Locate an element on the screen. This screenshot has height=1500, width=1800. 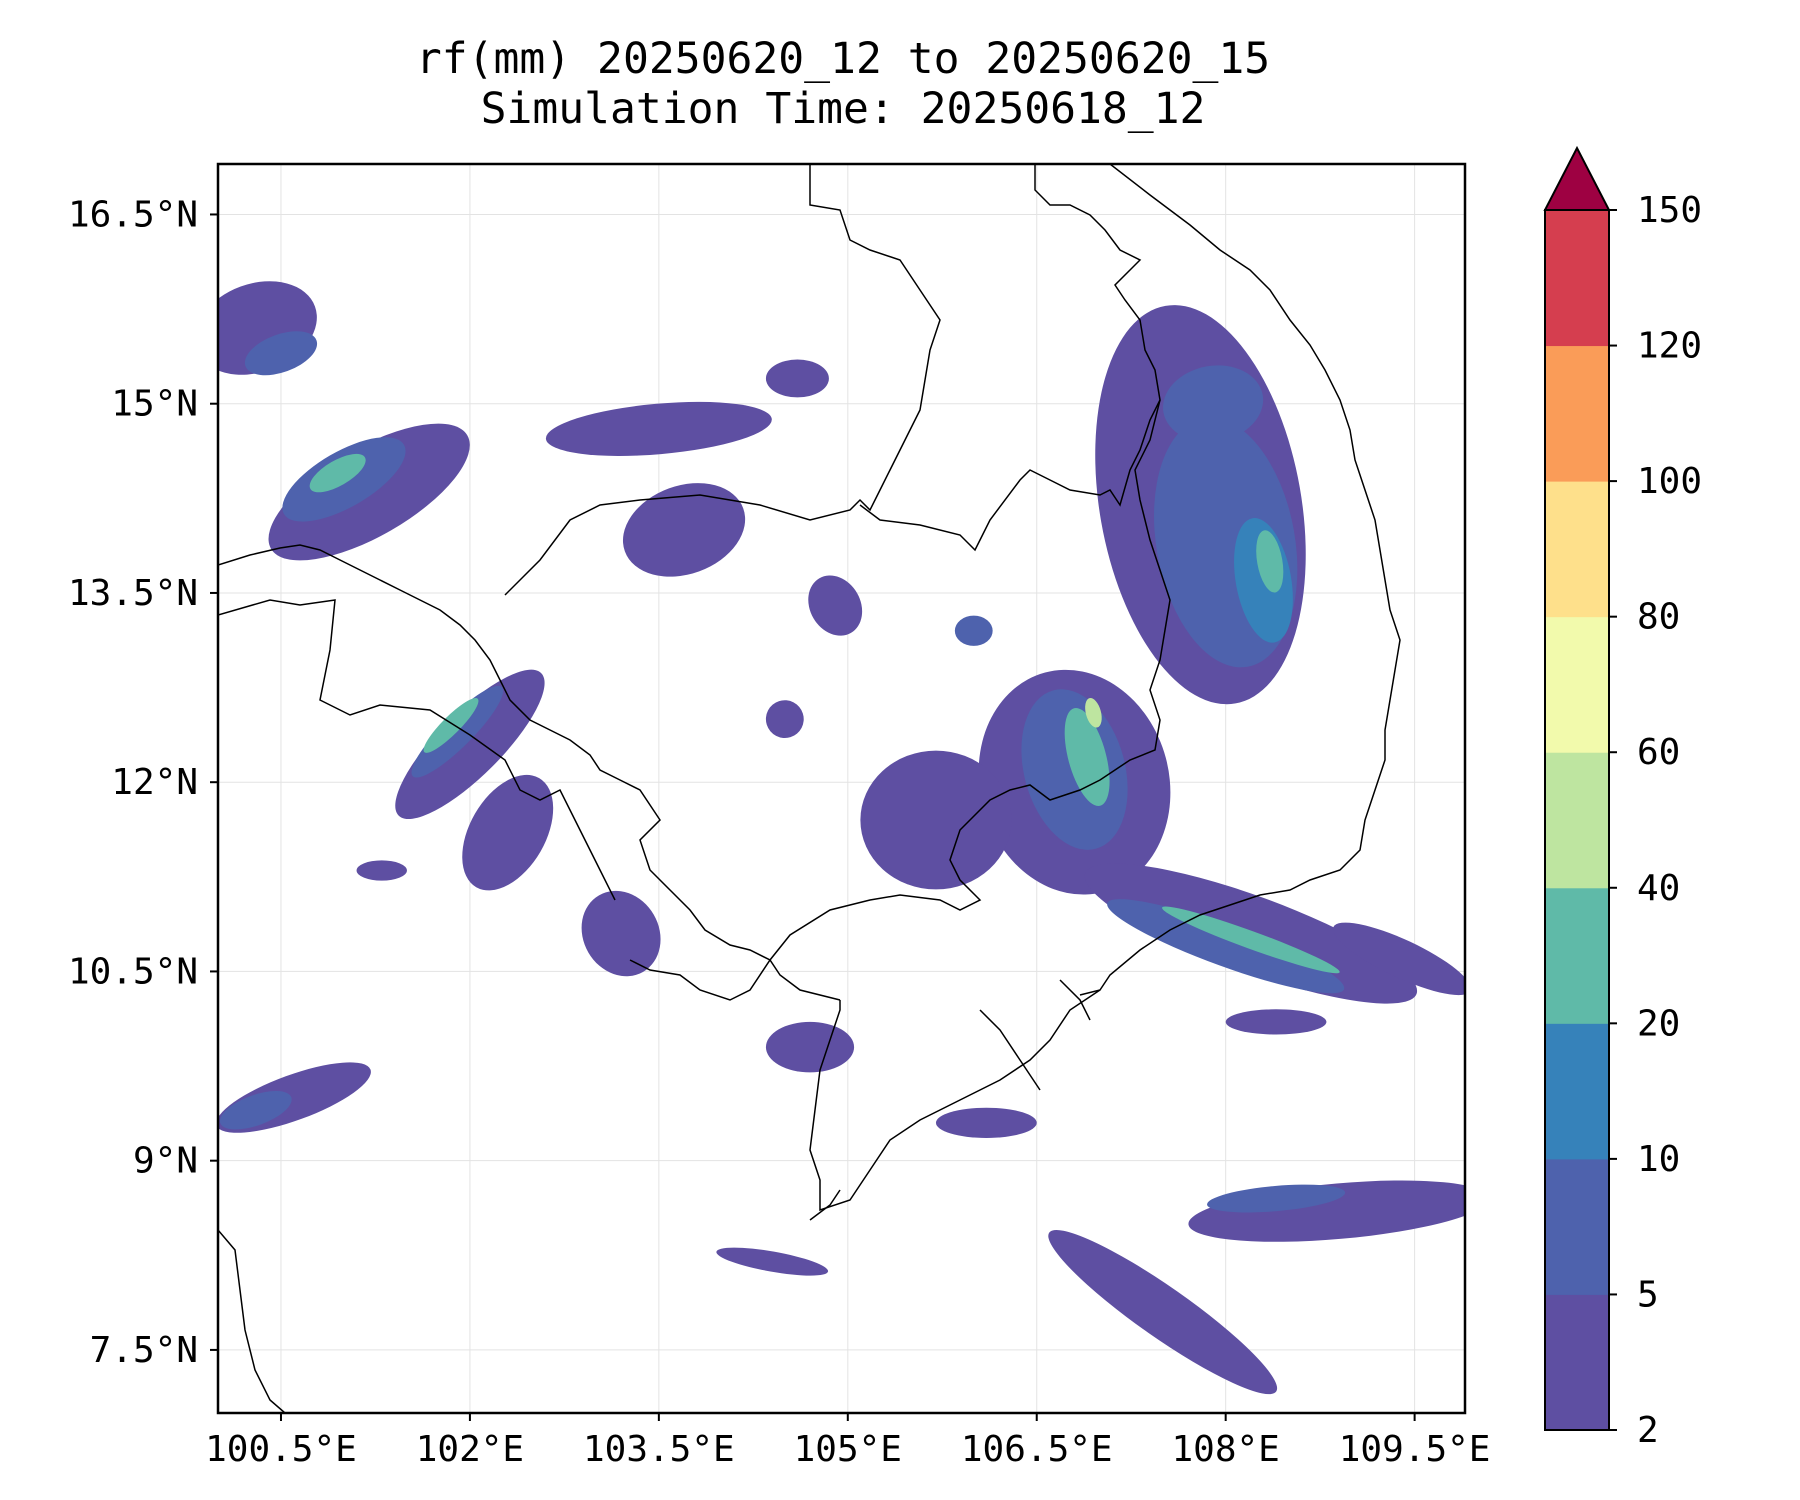
colorbar-frame is located at coordinates (1577, 820).